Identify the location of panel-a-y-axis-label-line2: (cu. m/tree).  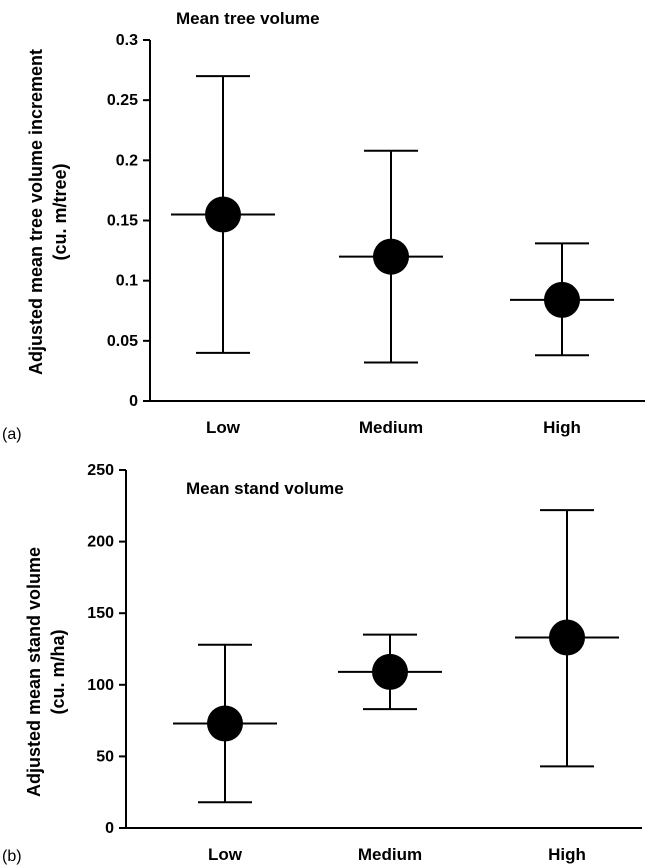
(60, 211).